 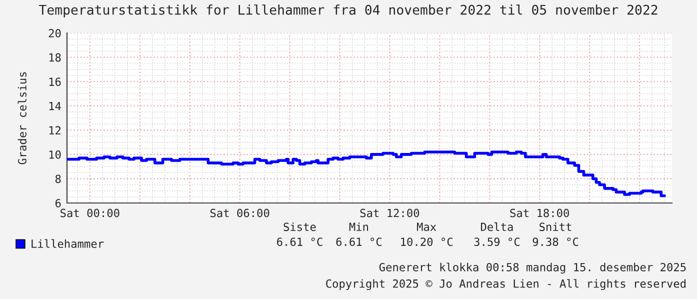 I want to click on y-tick-label: 6, so click(x=58, y=203).